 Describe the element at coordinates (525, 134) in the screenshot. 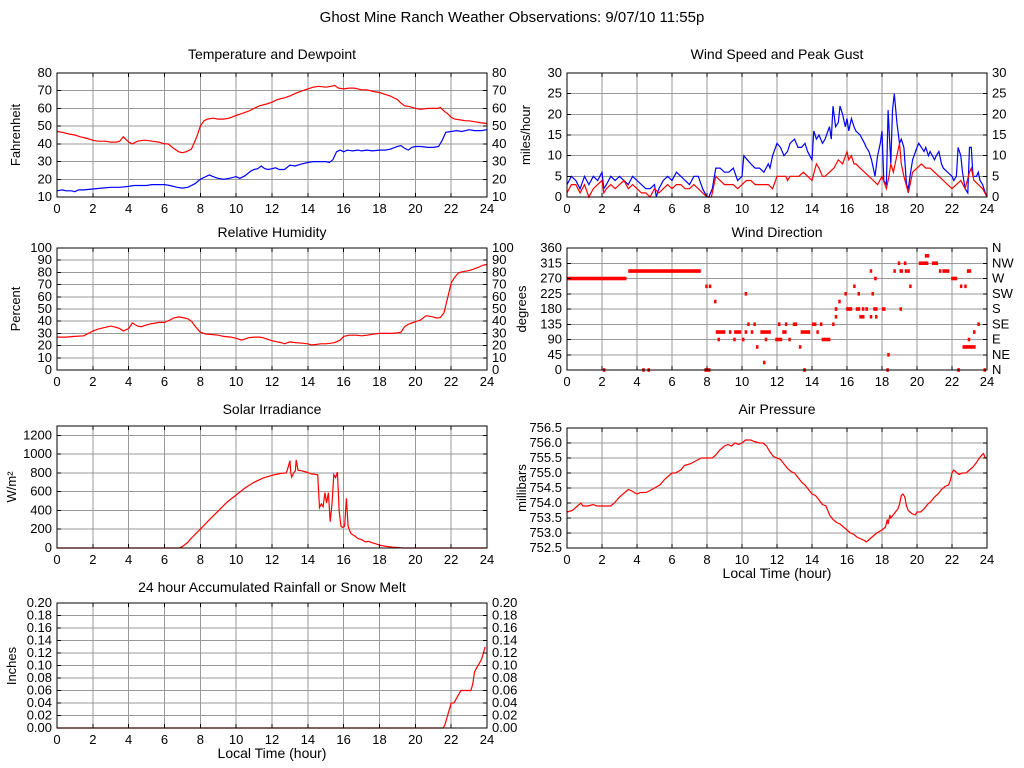

I see `y-axis-label: miles/hour` at that location.